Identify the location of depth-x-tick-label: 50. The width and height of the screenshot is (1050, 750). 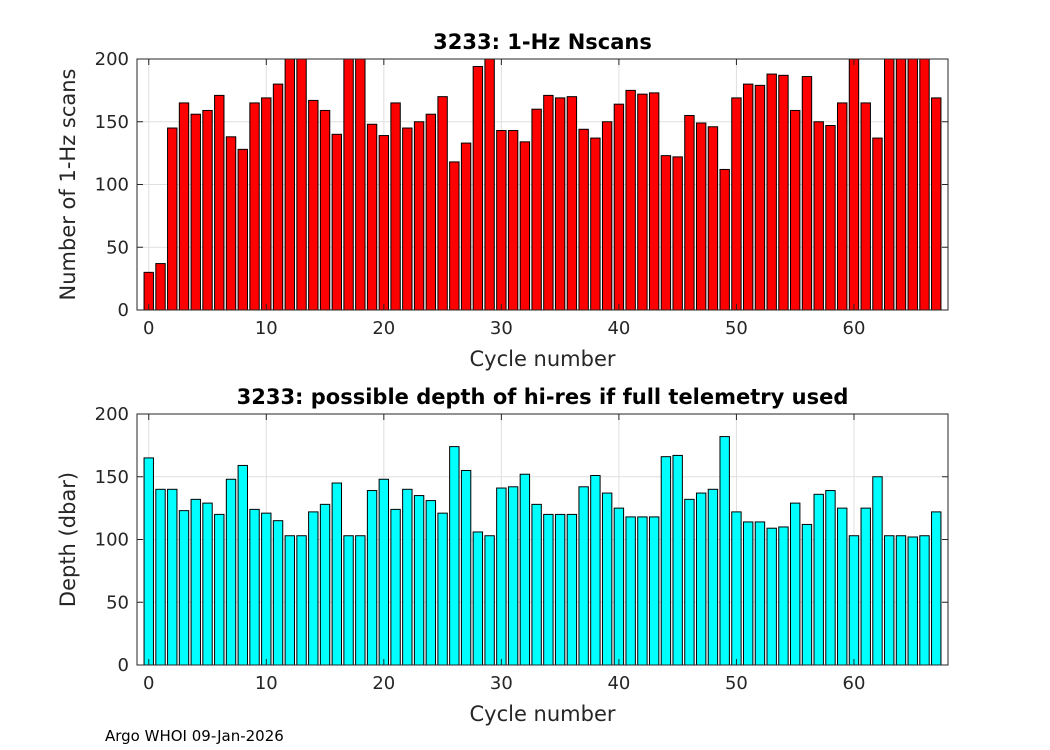
(736, 683).